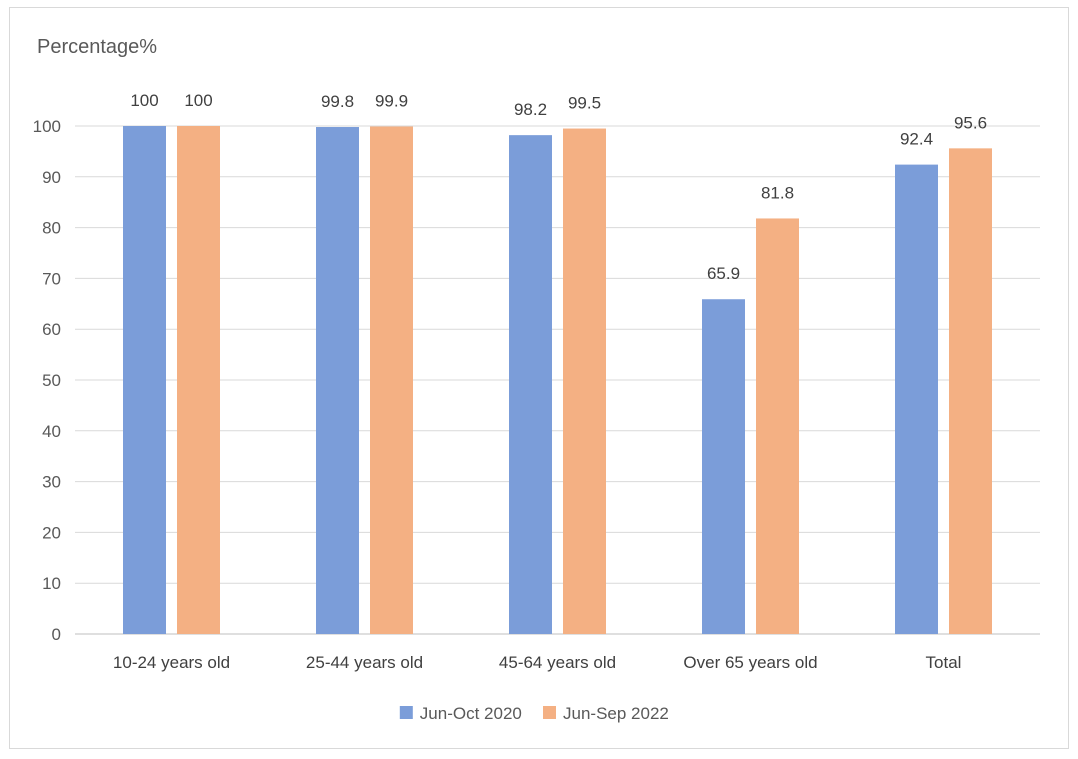 This screenshot has height=759, width=1078. Describe the element at coordinates (777, 192) in the screenshot. I see `data-label-jun-sep-2022-3: 81.8` at that location.